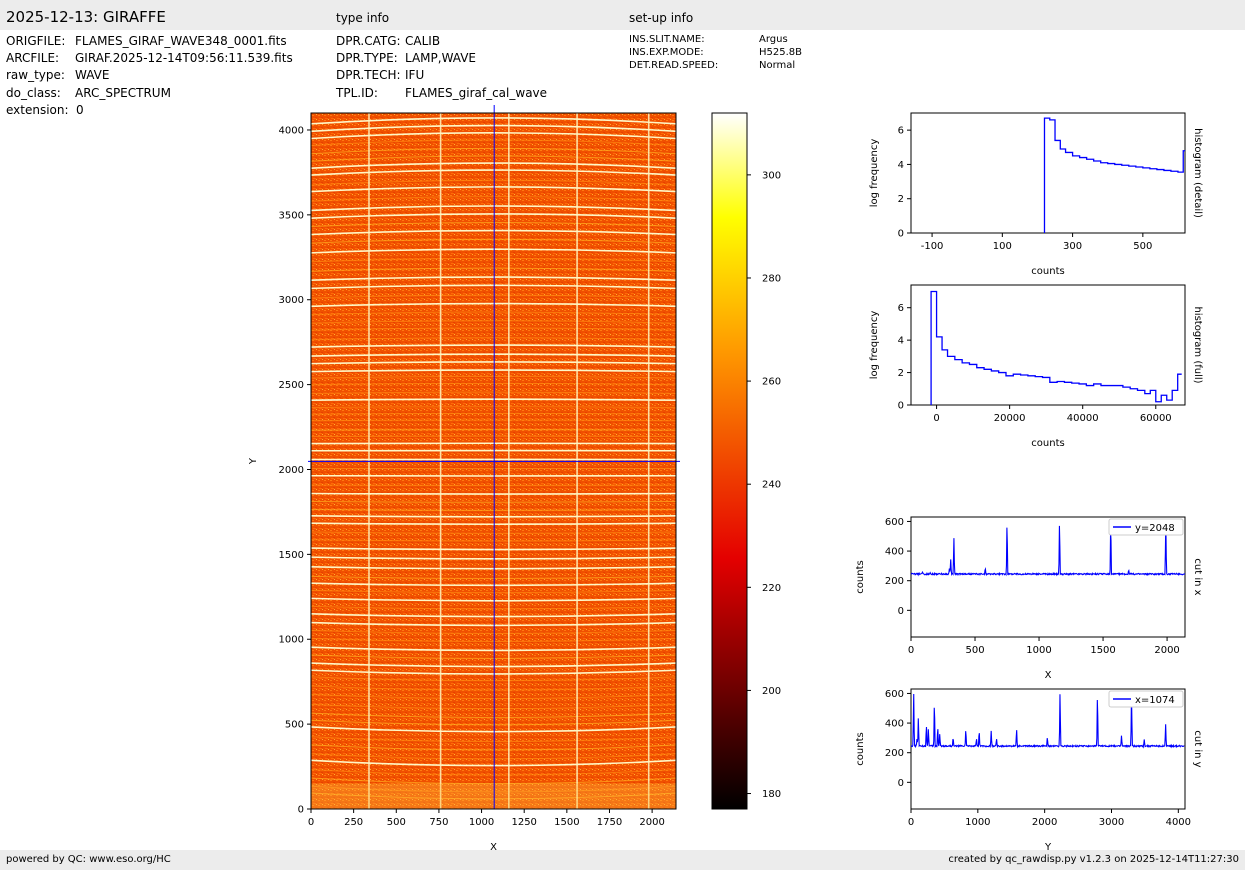 This screenshot has height=870, width=1245. Describe the element at coordinates (622, 15) in the screenshot. I see `header-band` at that location.